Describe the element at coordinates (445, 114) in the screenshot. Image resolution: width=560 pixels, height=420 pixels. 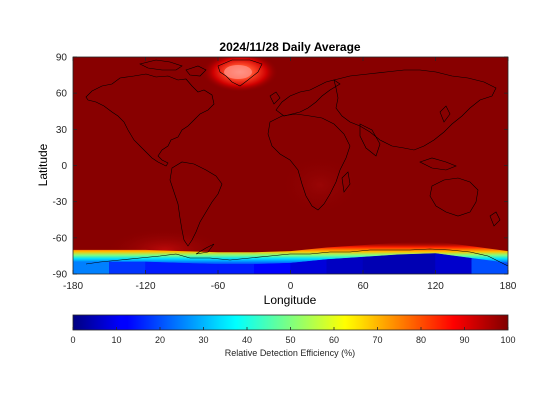
I see `coast-japan` at that location.